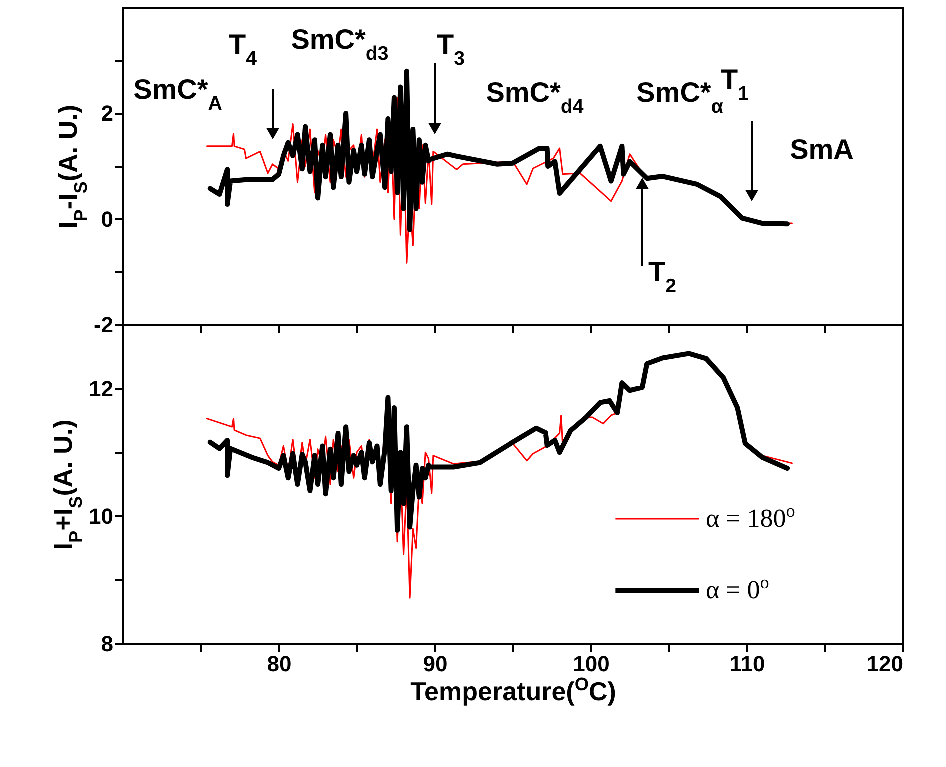 This screenshot has height=767, width=946. What do you see at coordinates (107, 219) in the screenshot?
I see `y-tick-label: 0` at bounding box center [107, 219].